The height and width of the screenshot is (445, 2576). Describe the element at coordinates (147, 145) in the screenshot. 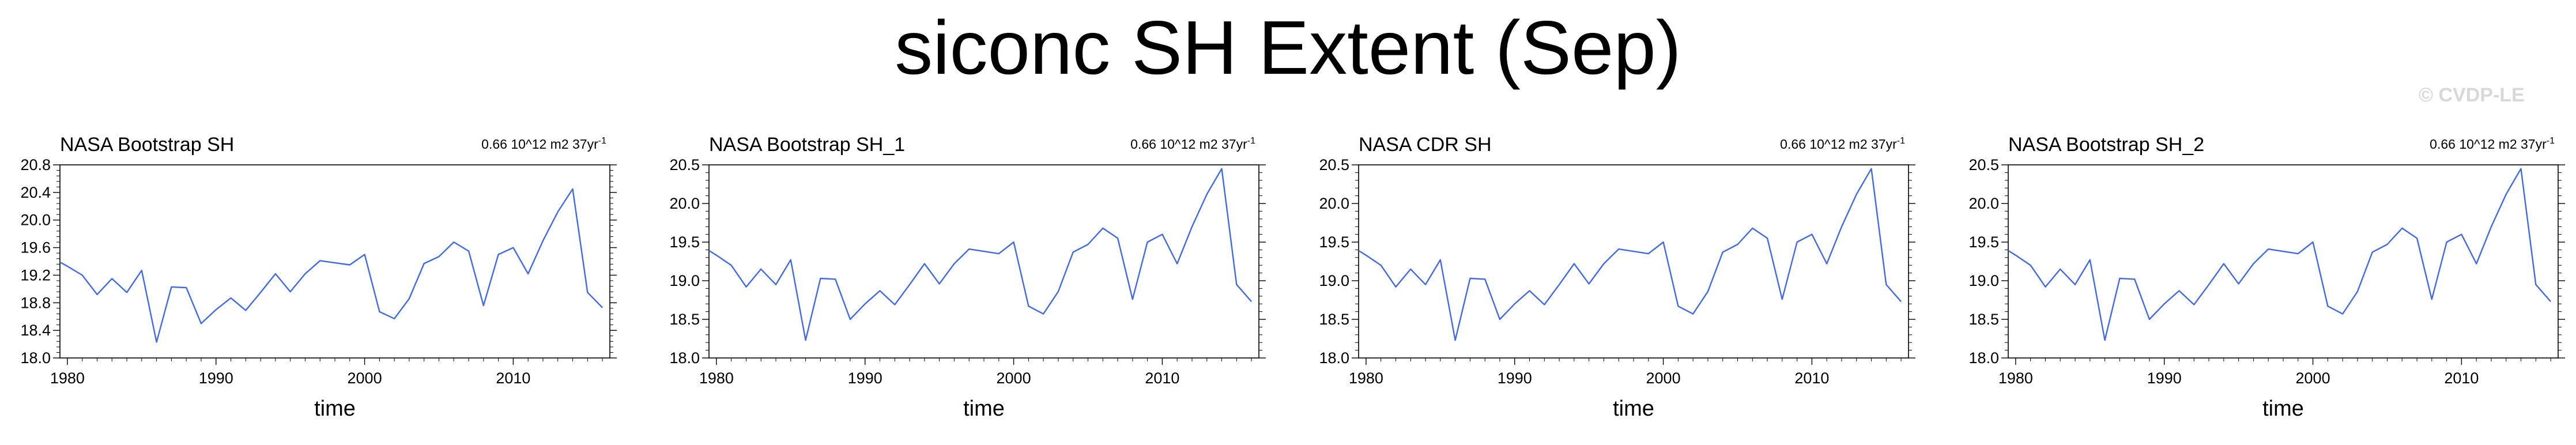

I see `panel-title: NASA Bootstrap SH` at that location.